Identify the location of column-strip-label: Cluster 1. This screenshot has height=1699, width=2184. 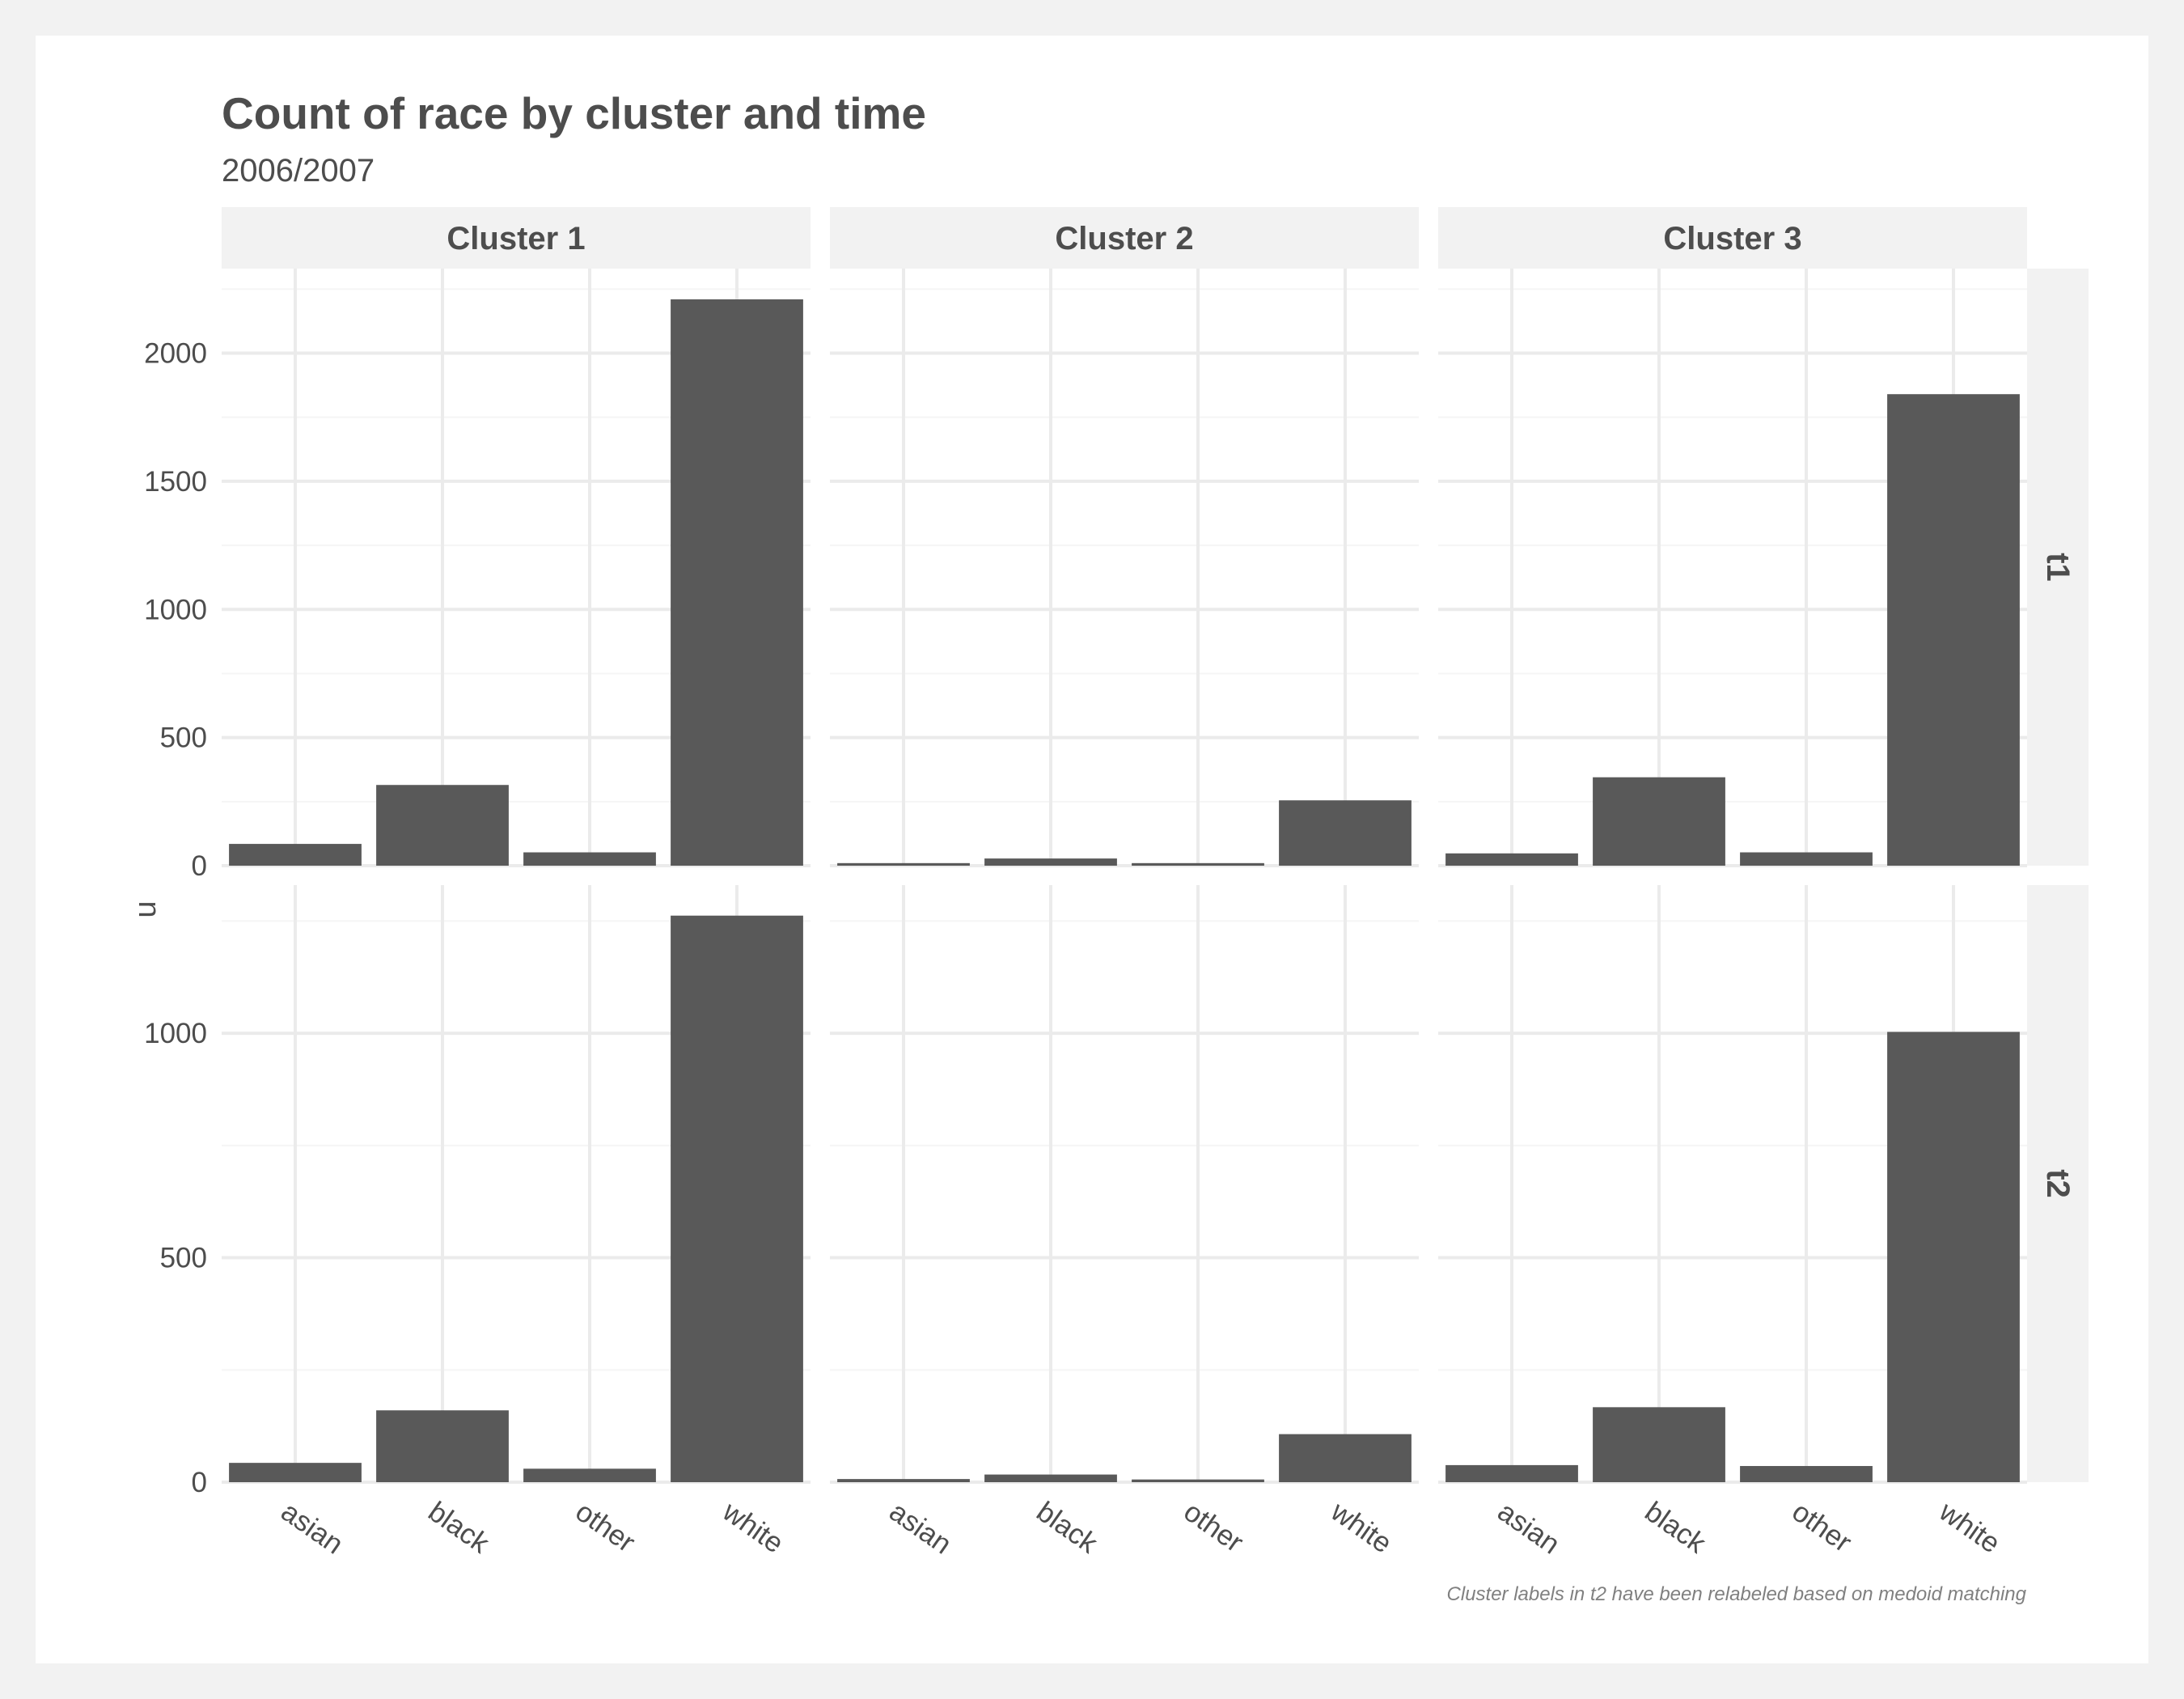
(516, 238).